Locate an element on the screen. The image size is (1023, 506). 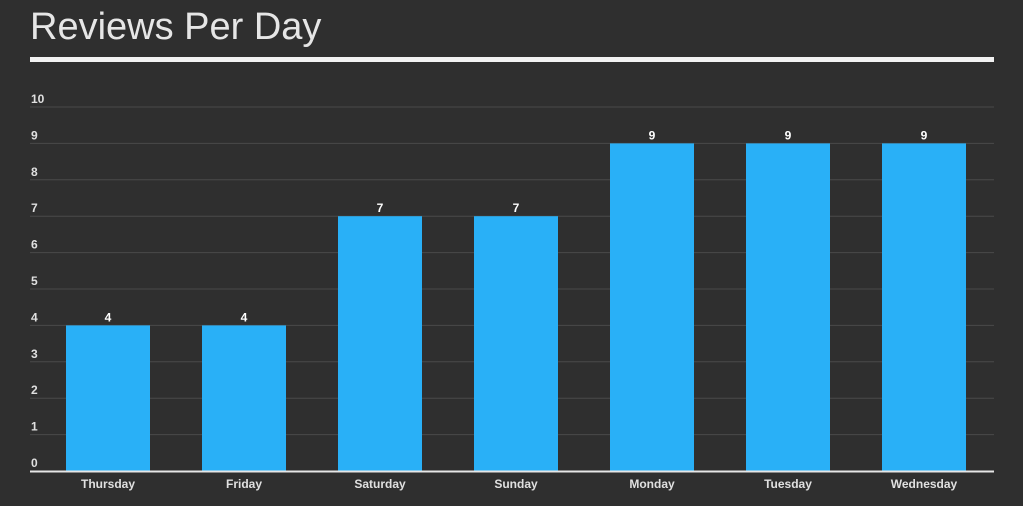
y-tick-label-7: 7 is located at coordinates (34, 208).